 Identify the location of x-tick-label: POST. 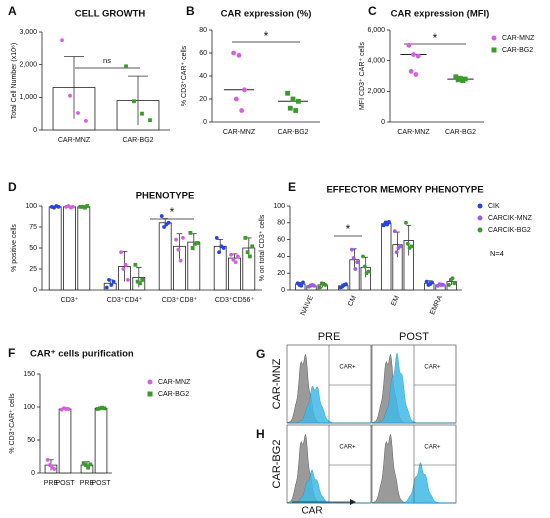
(101, 483).